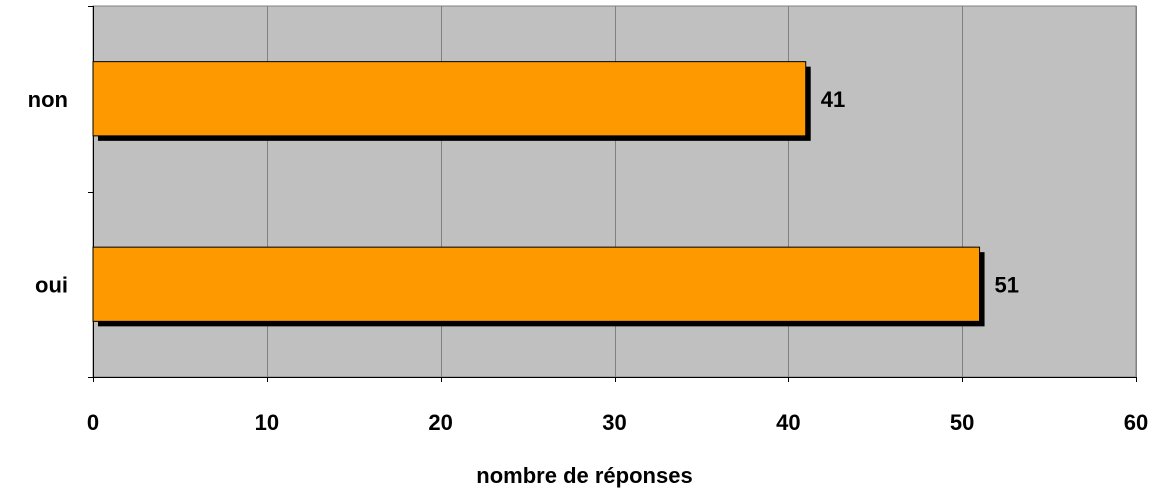 Image resolution: width=1155 pixels, height=493 pixels. I want to click on x-tick-label-30: 30, so click(614, 422).